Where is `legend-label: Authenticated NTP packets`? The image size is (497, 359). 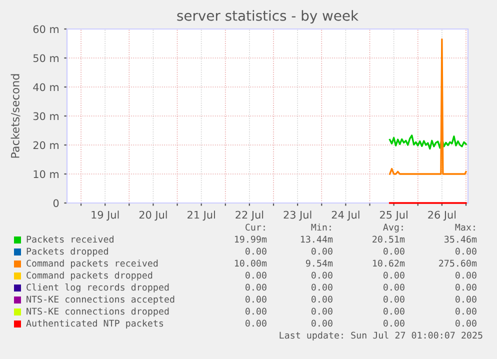
legend-label: Authenticated NTP packets is located at coordinates (95, 324).